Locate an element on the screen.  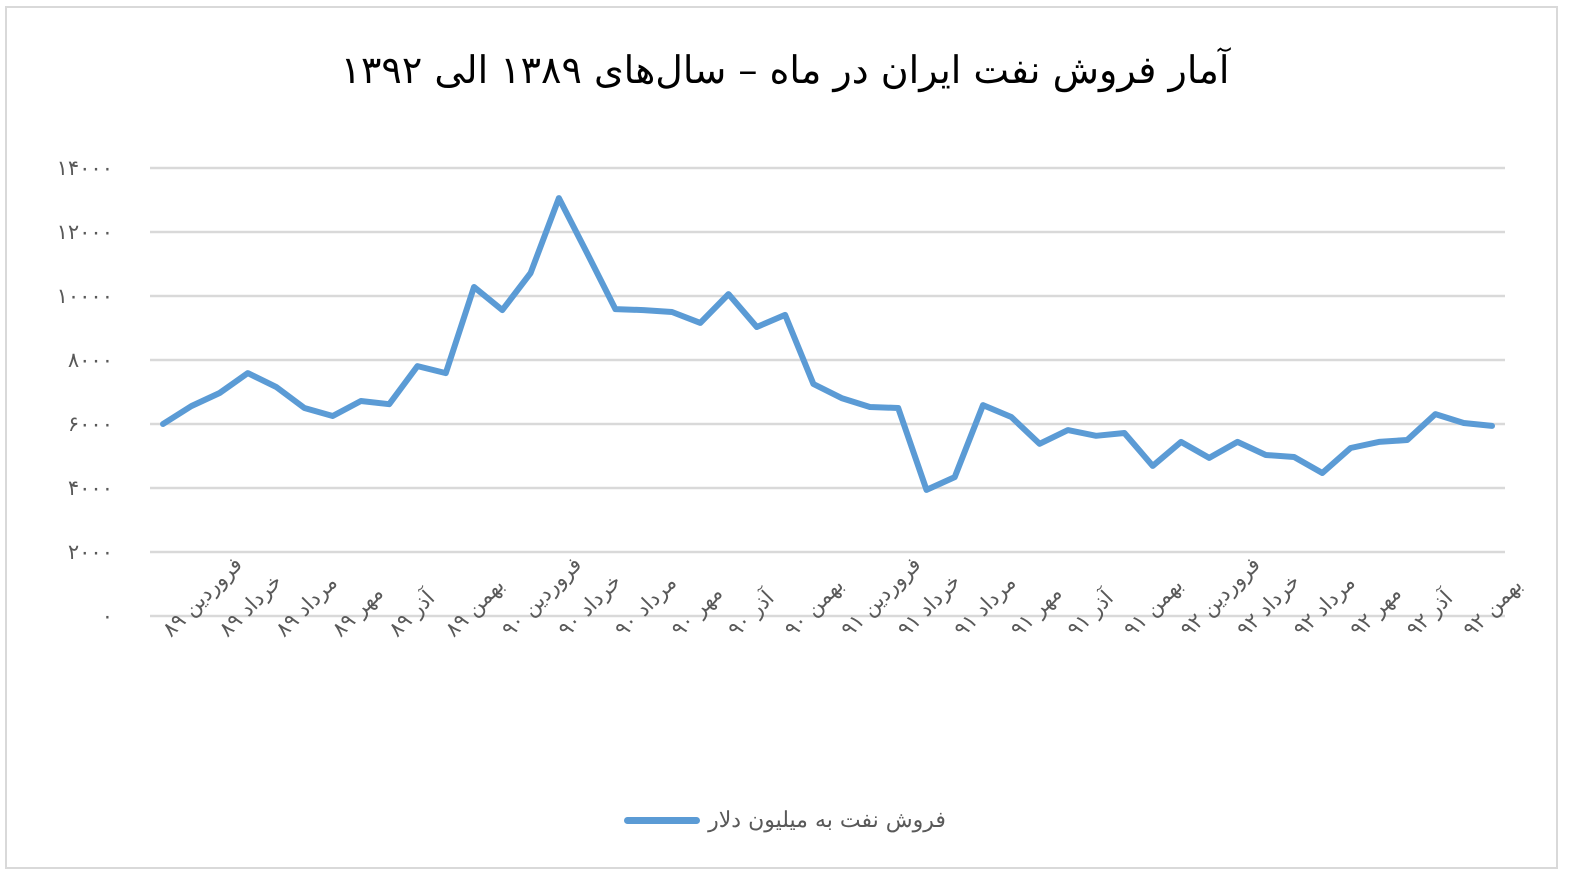
y-tick-label: ۱۰۰۰۰ is located at coordinates (85, 296).